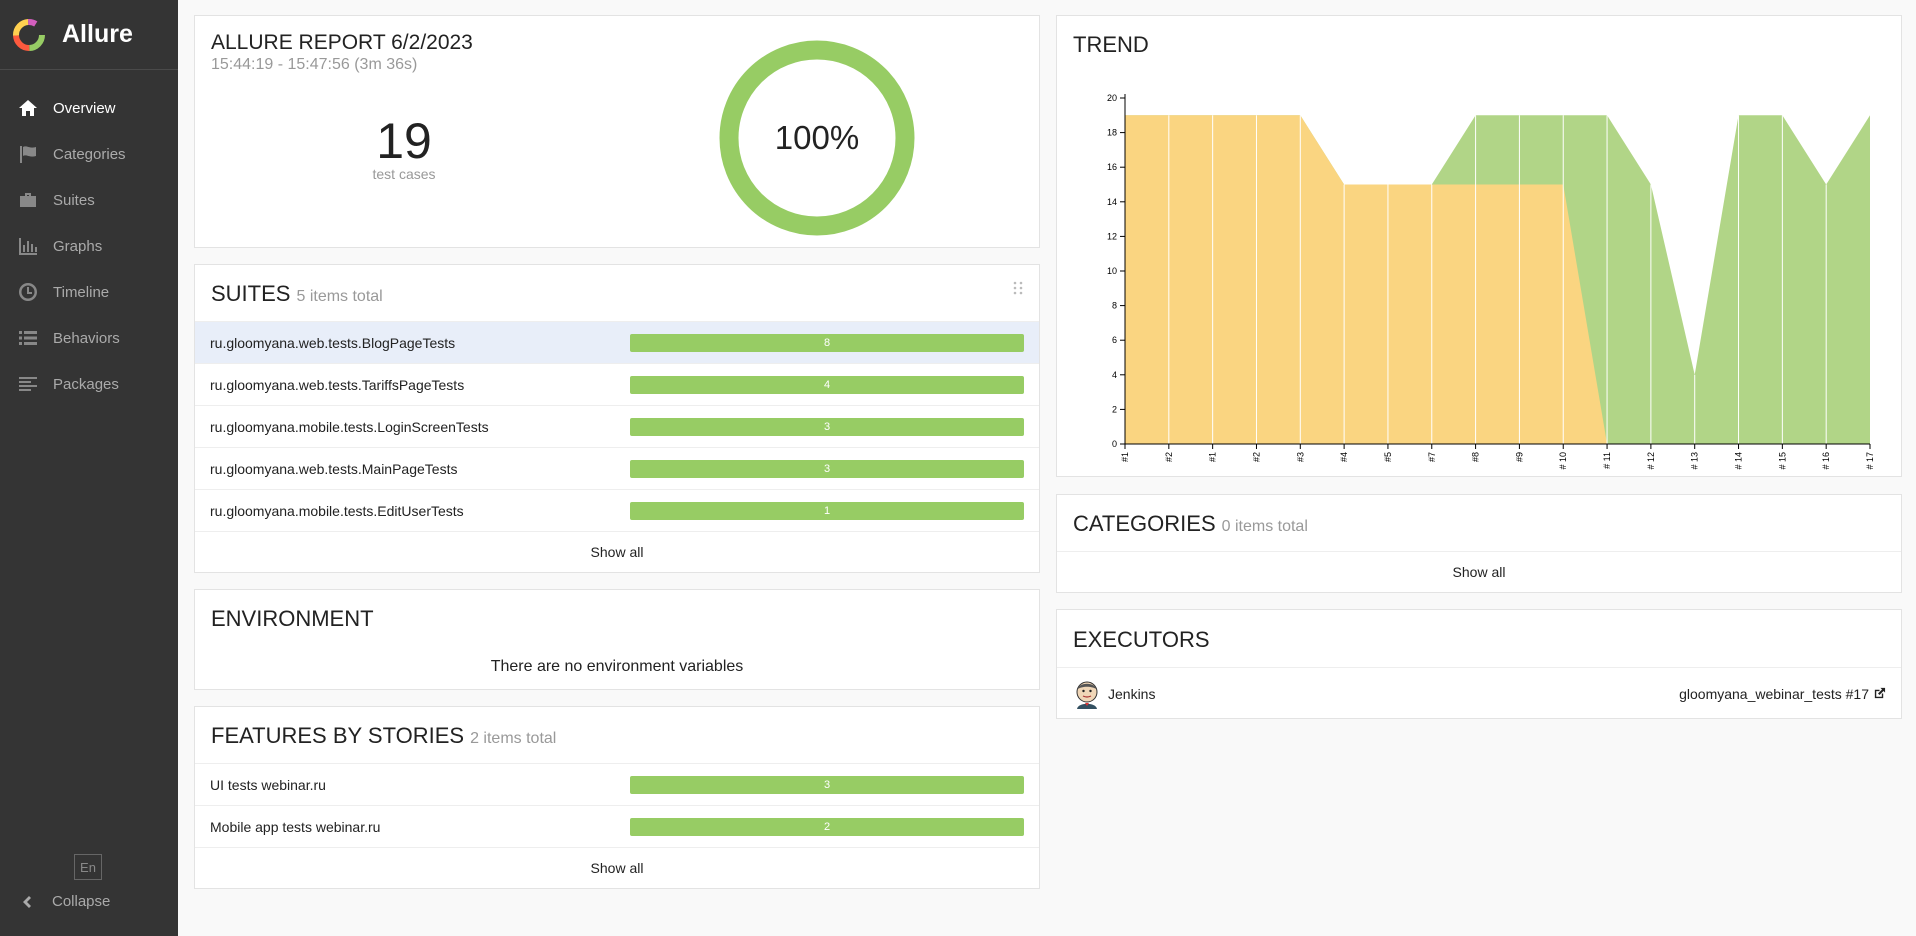 The width and height of the screenshot is (1916, 936). Describe the element at coordinates (1880, 693) in the screenshot. I see `external-link-icon` at that location.